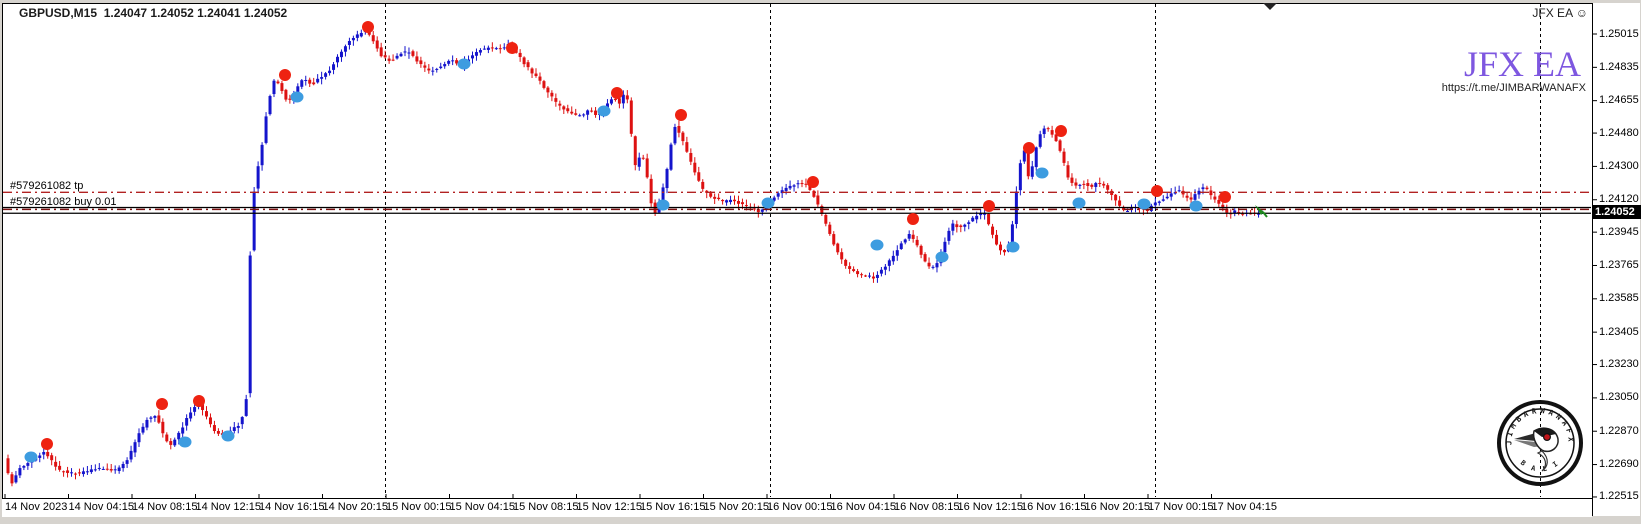  What do you see at coordinates (1619, 66) in the screenshot?
I see `price-axis-label: 1.24835` at bounding box center [1619, 66].